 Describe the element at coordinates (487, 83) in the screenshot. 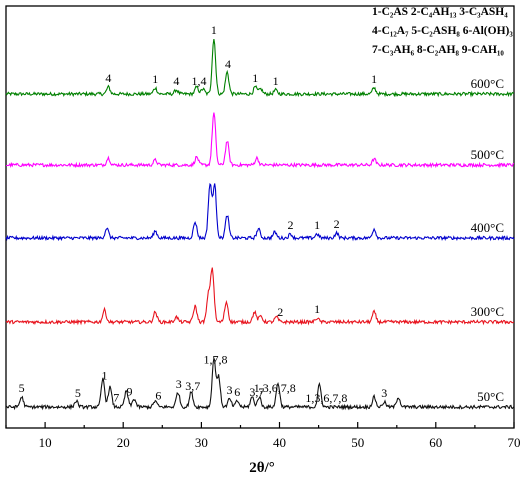

I see `series-name-0: 600°C` at that location.